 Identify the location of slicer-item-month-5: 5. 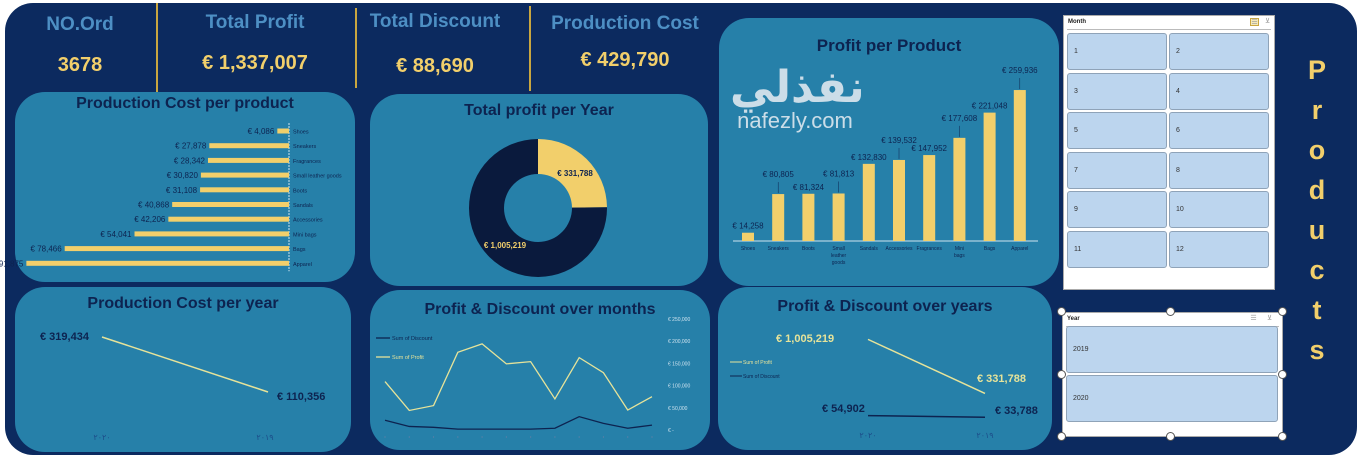
(1117, 130).